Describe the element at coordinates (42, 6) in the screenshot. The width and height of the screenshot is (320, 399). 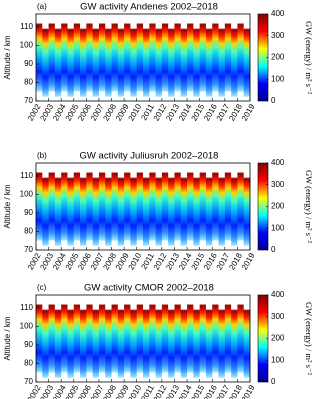
I see `panel-label: (a)` at that location.